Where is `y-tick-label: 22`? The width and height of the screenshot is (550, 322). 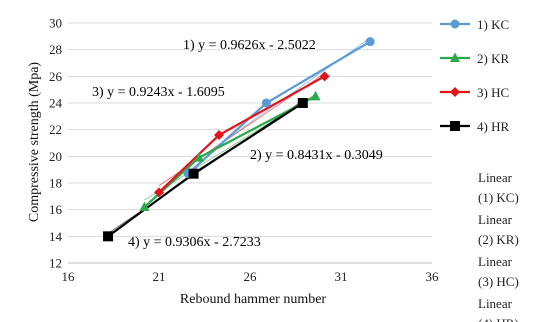
y-tick-label: 22 is located at coordinates (55, 129).